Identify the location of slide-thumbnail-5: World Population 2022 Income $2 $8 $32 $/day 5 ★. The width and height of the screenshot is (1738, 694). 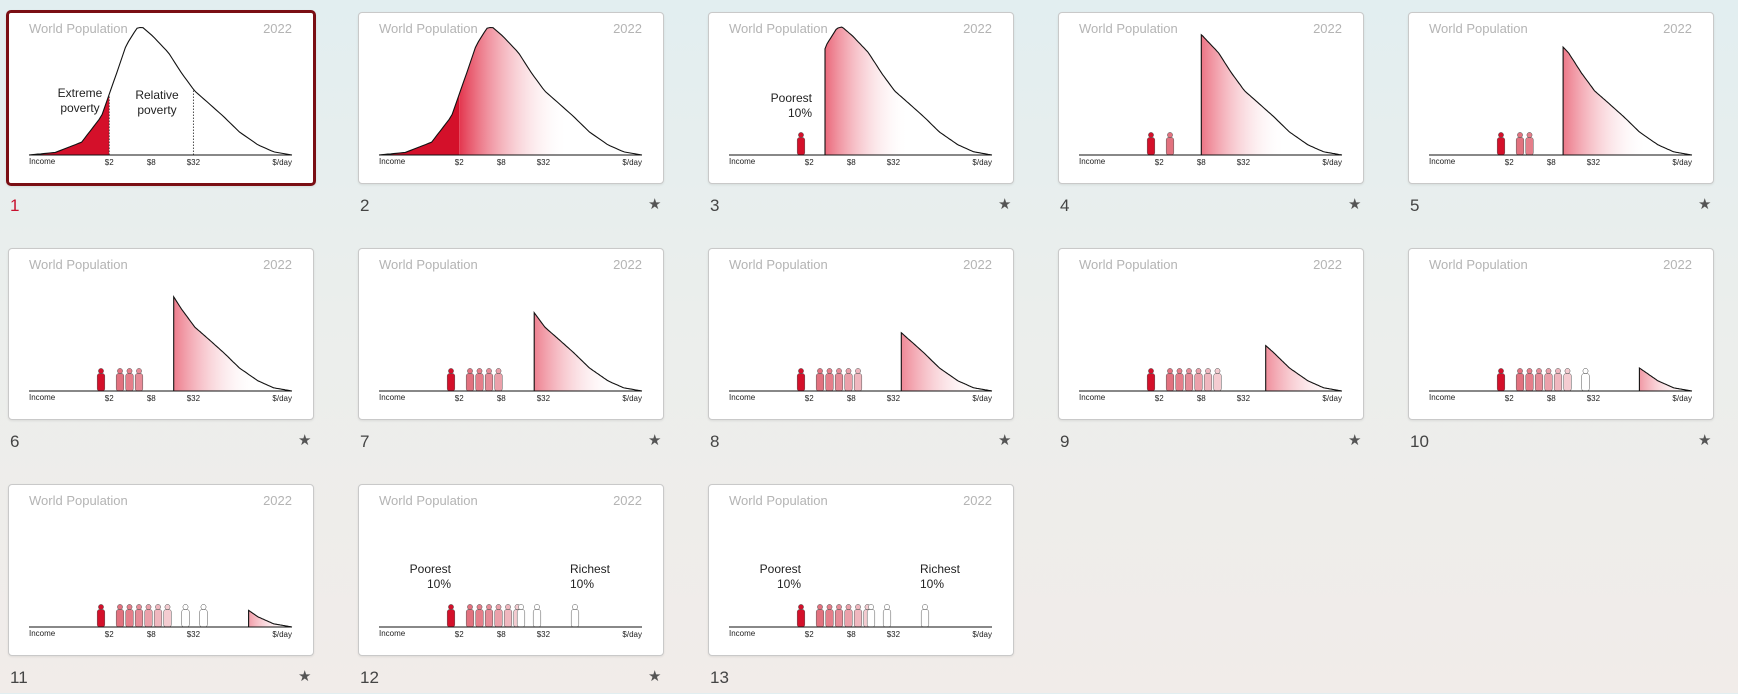
(1563, 117).